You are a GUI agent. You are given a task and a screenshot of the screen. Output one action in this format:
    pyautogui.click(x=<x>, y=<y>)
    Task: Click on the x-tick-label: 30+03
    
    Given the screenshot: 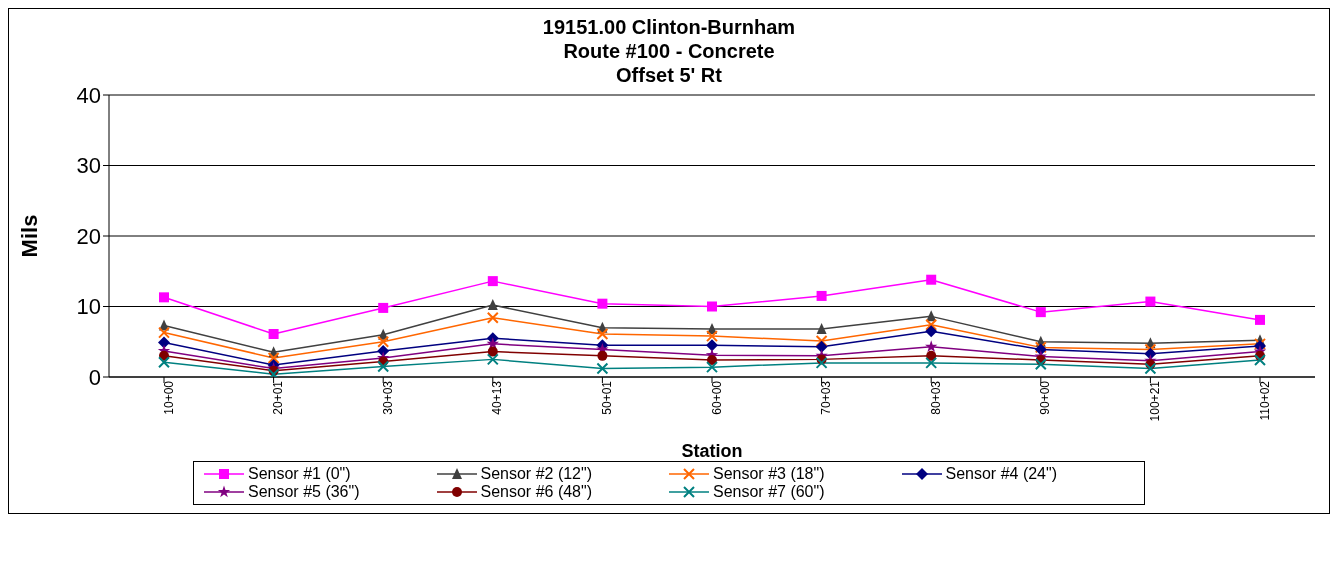 What is the action you would take?
    pyautogui.click(x=387, y=397)
    